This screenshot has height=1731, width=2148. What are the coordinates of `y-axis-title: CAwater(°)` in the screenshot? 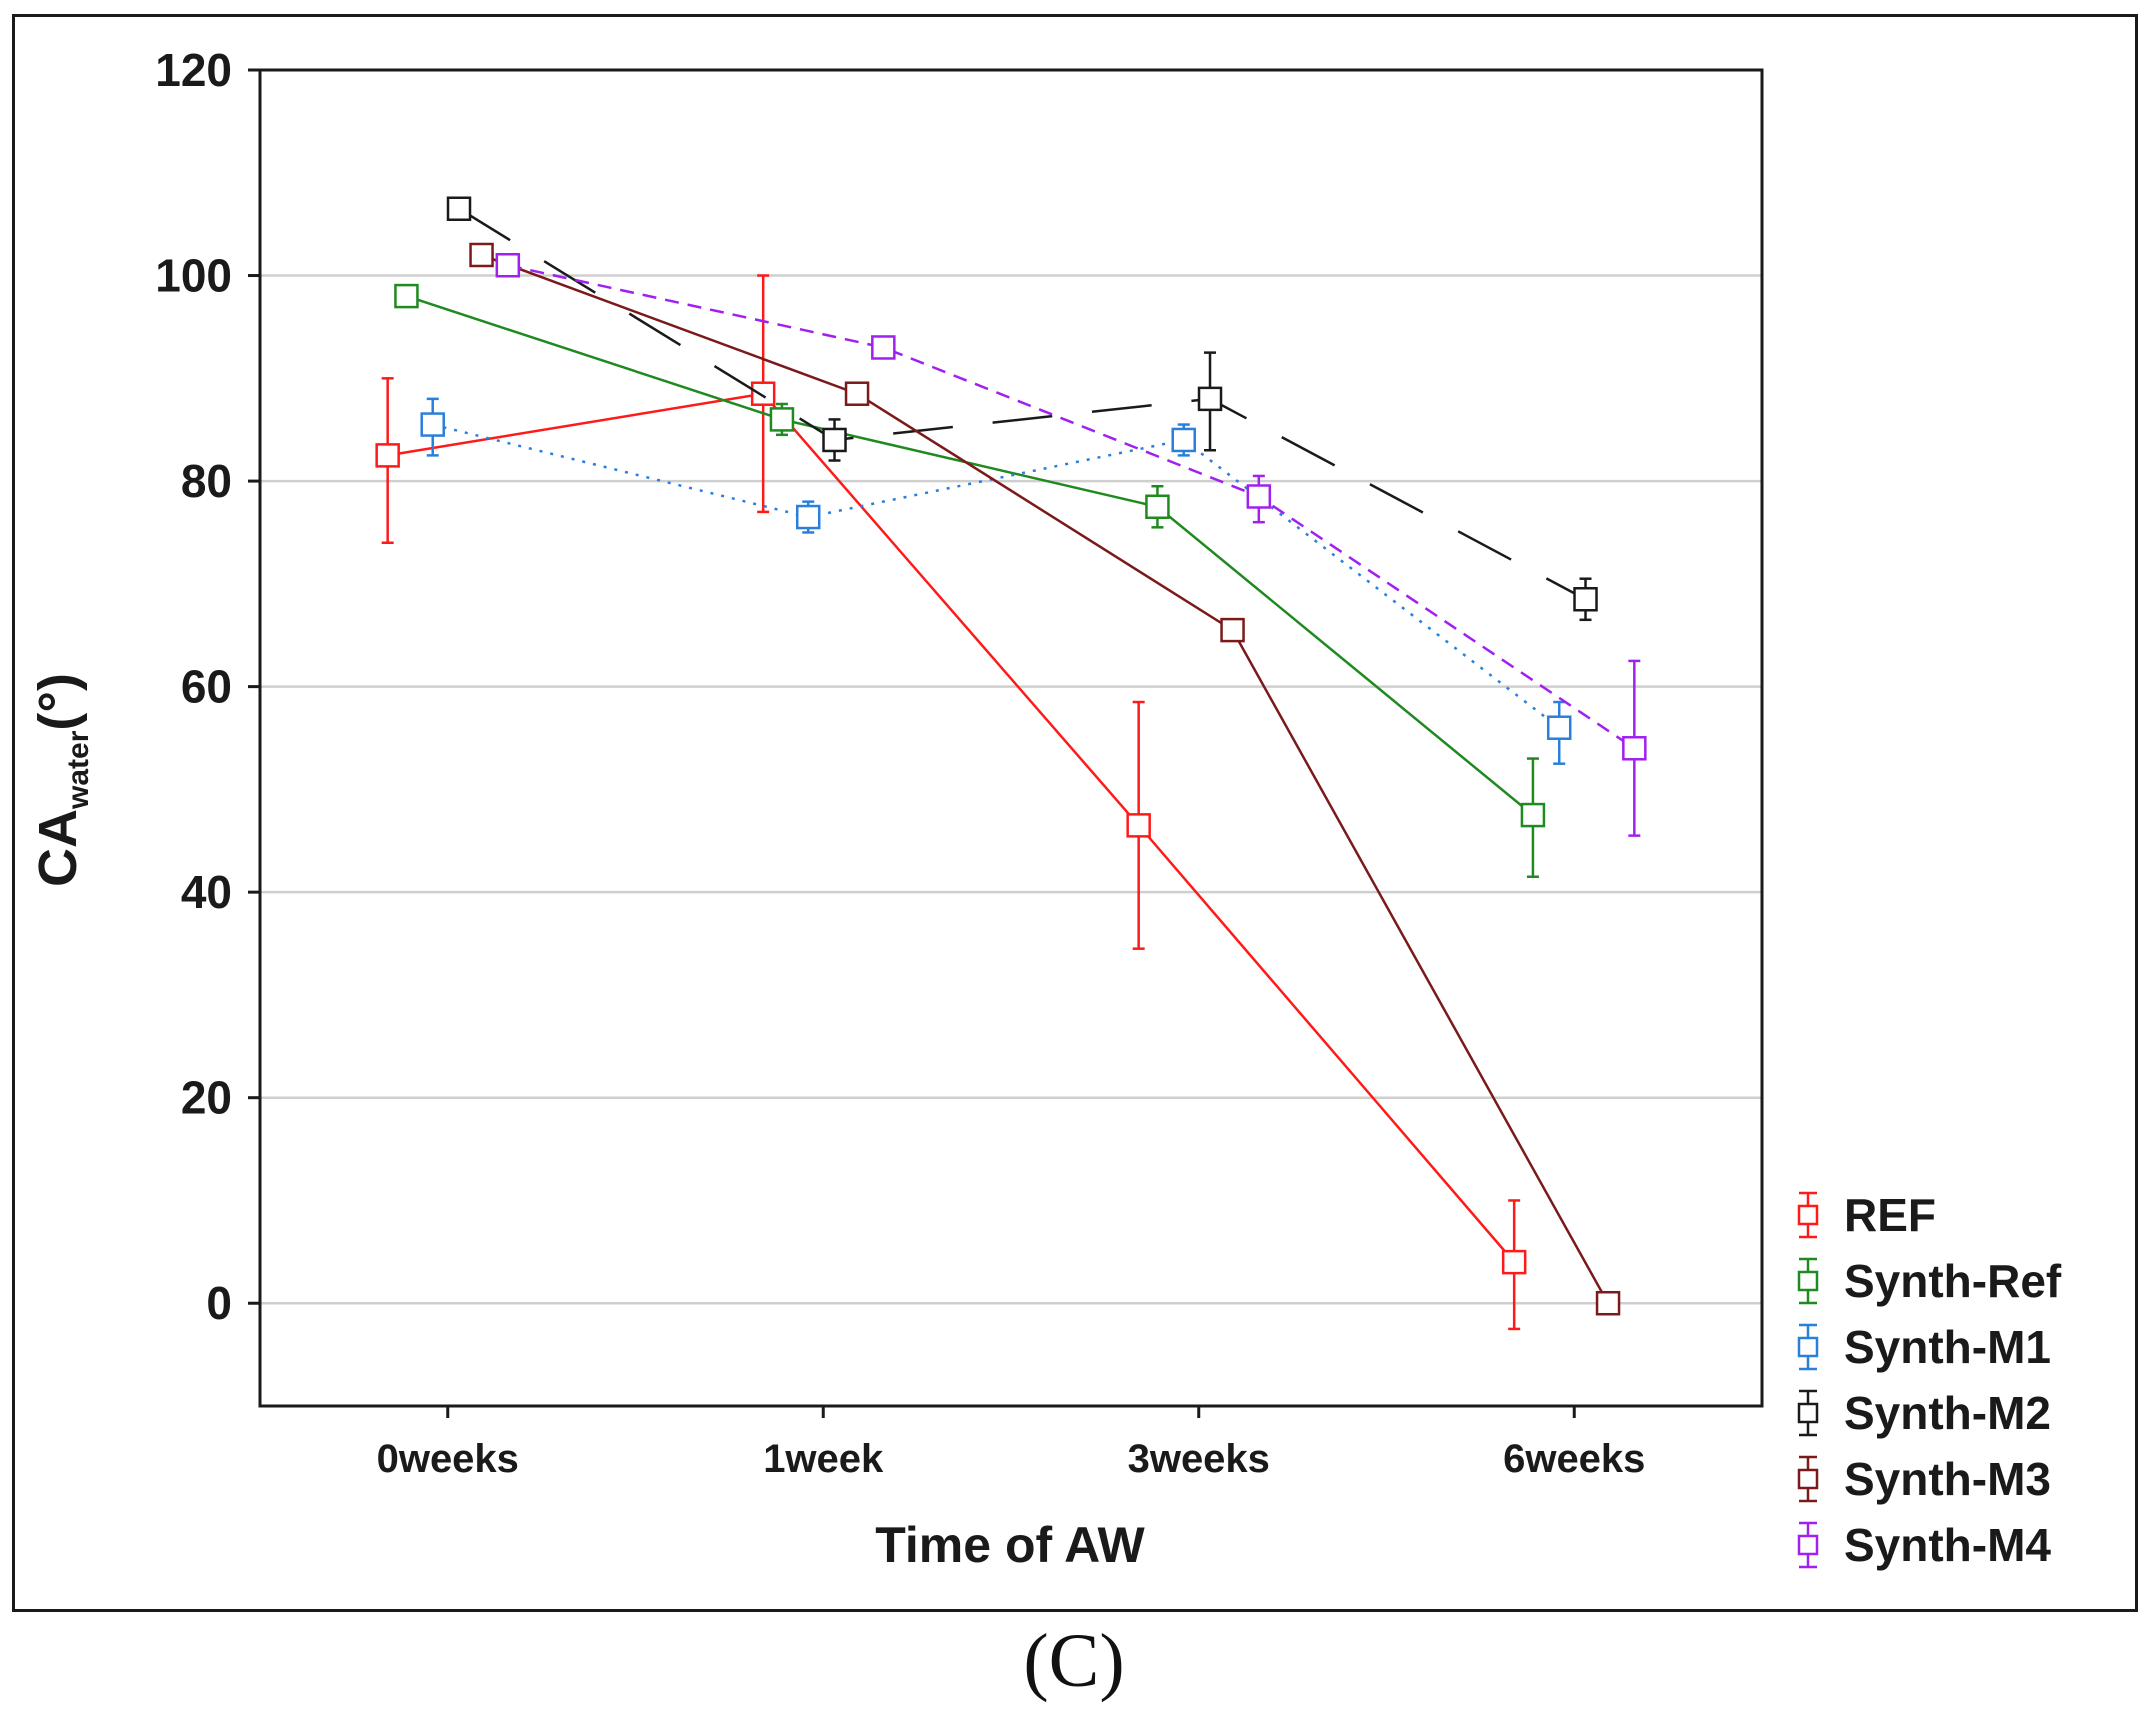 It's located at (61, 780).